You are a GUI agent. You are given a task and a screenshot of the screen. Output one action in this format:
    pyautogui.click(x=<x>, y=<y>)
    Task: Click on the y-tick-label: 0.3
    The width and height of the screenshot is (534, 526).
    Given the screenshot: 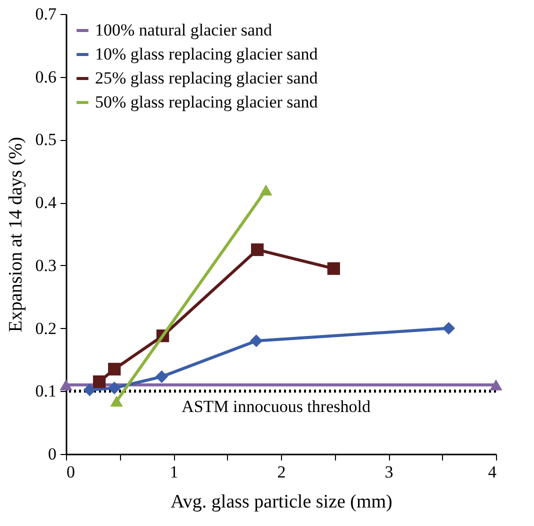 What is the action you would take?
    pyautogui.click(x=45, y=265)
    